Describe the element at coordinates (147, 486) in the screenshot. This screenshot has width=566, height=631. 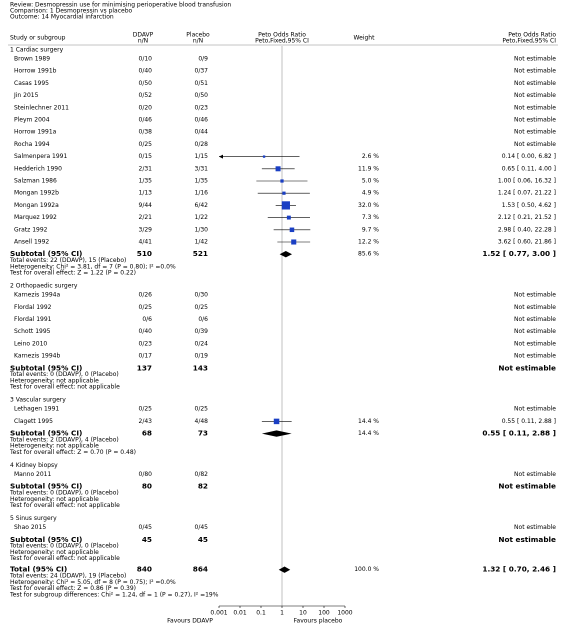
I see `summary-ddavp: 80` at that location.